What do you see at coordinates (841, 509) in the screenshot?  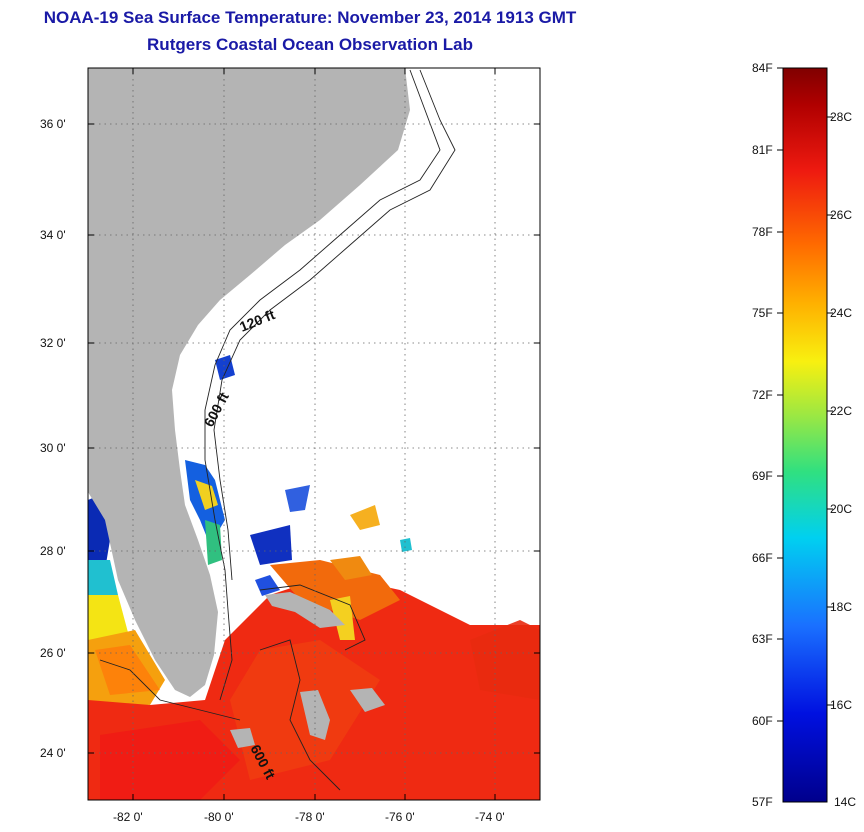 I see `colorbar-c-label: 20C` at bounding box center [841, 509].